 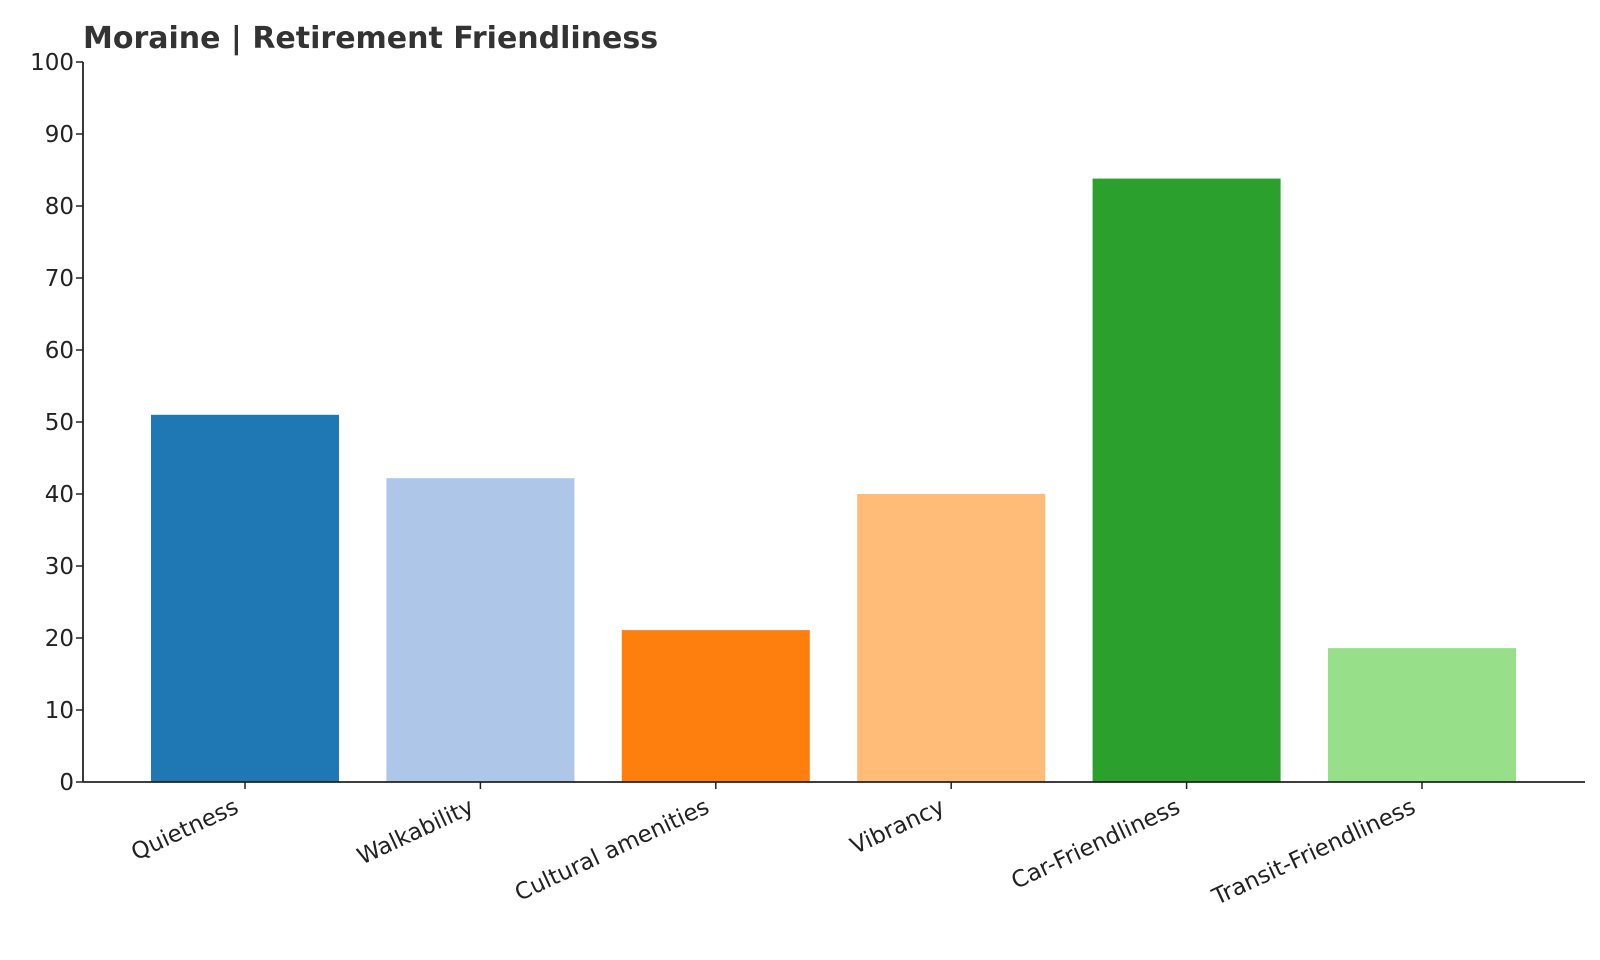 I want to click on y-tick-label: 40, so click(x=59, y=495).